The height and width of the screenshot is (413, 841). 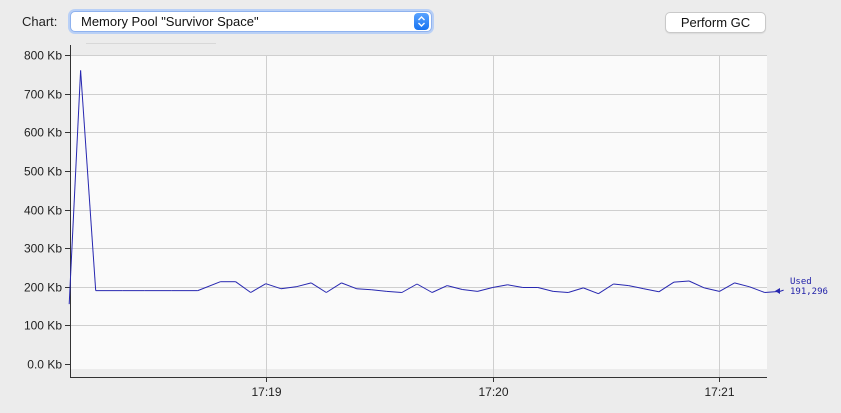 What do you see at coordinates (43, 326) in the screenshot?
I see `y-tick-label: 100 Kb` at bounding box center [43, 326].